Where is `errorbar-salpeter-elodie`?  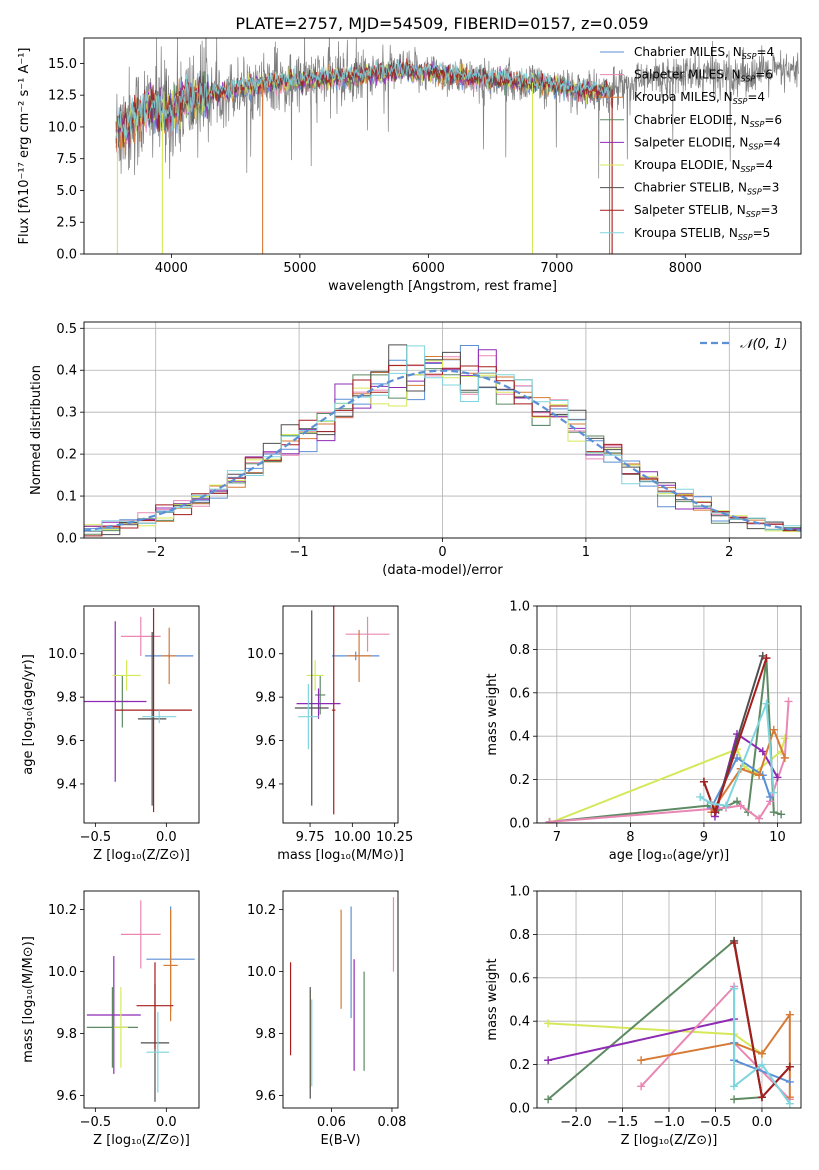
errorbar-salpeter-elodie is located at coordinates (113, 1015).